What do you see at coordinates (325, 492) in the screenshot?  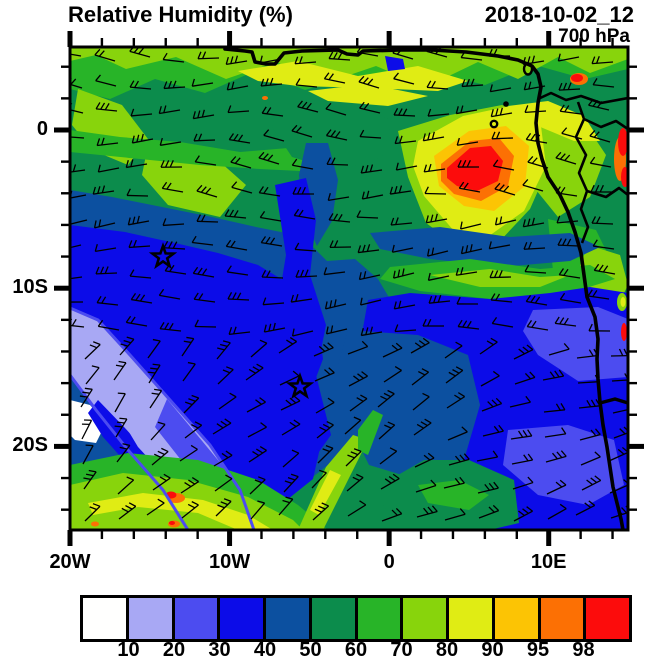 I see `humidity-region-diag-streak-yellow` at bounding box center [325, 492].